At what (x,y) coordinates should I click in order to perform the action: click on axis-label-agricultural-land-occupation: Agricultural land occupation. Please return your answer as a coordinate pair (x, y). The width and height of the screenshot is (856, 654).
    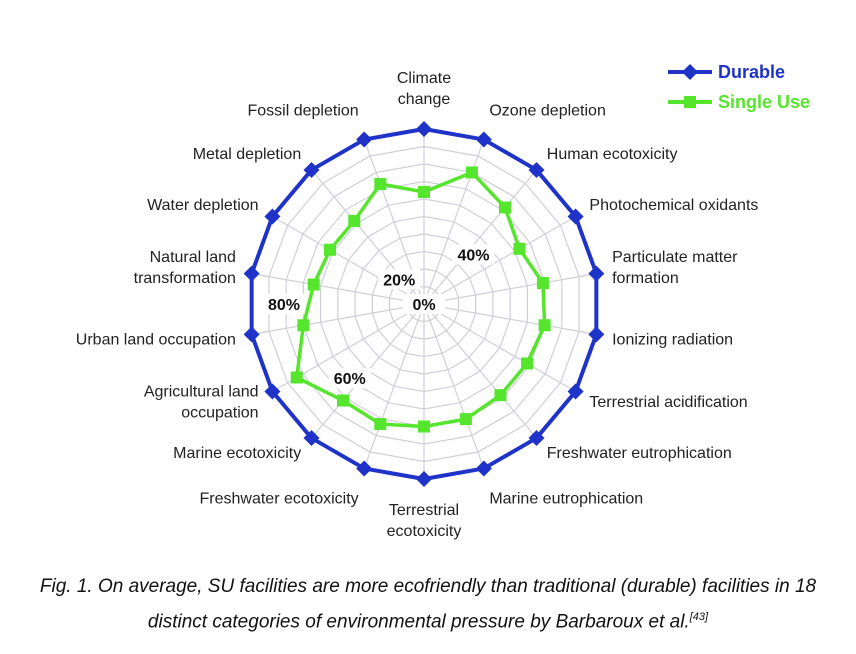
    Looking at the image, I should click on (201, 403).